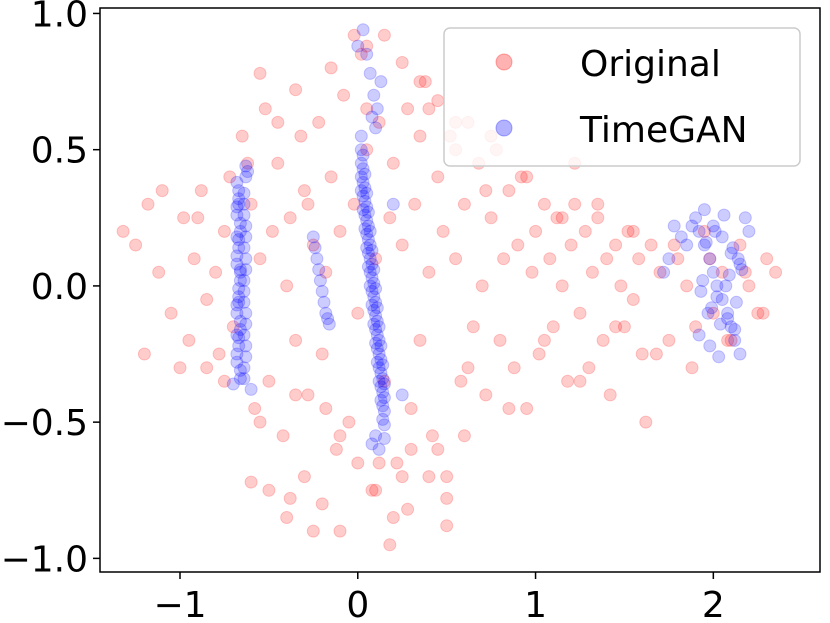 This screenshot has width=830, height=623. Describe the element at coordinates (59, 287) in the screenshot. I see `y-tick-label: 0.0` at that location.